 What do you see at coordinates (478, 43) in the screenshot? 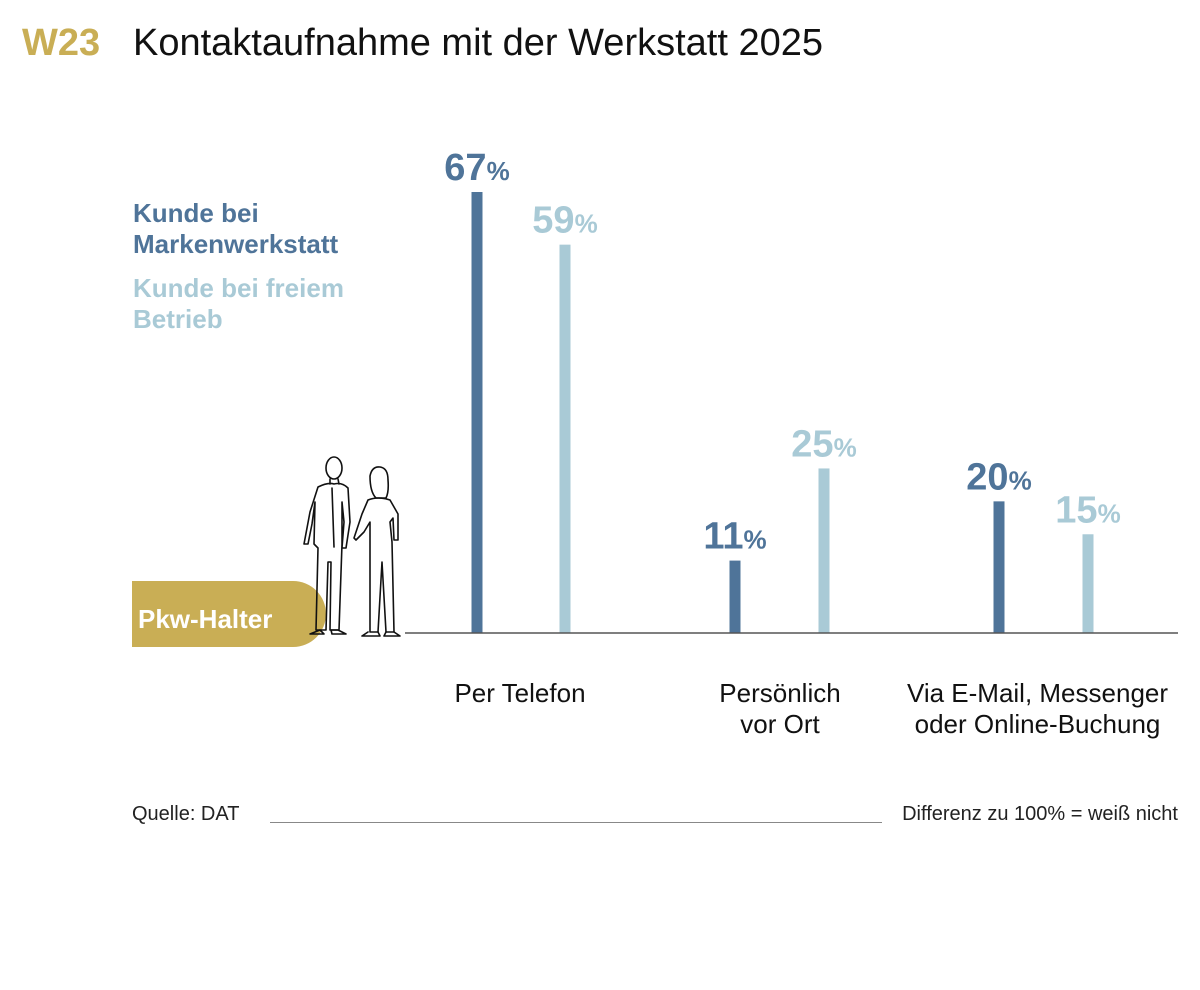
I see `chart-title: Kontaktaufnahme mit der Werkstatt 2025` at bounding box center [478, 43].